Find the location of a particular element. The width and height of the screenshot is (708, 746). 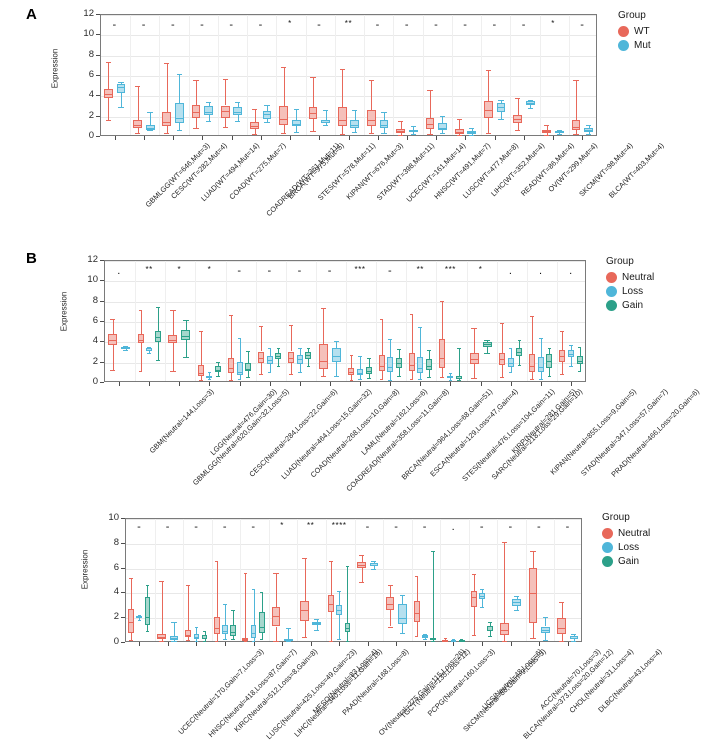

x-axis-category-label: GBM(Neutral=144,Loss=3) is located at coordinates (181, 421).